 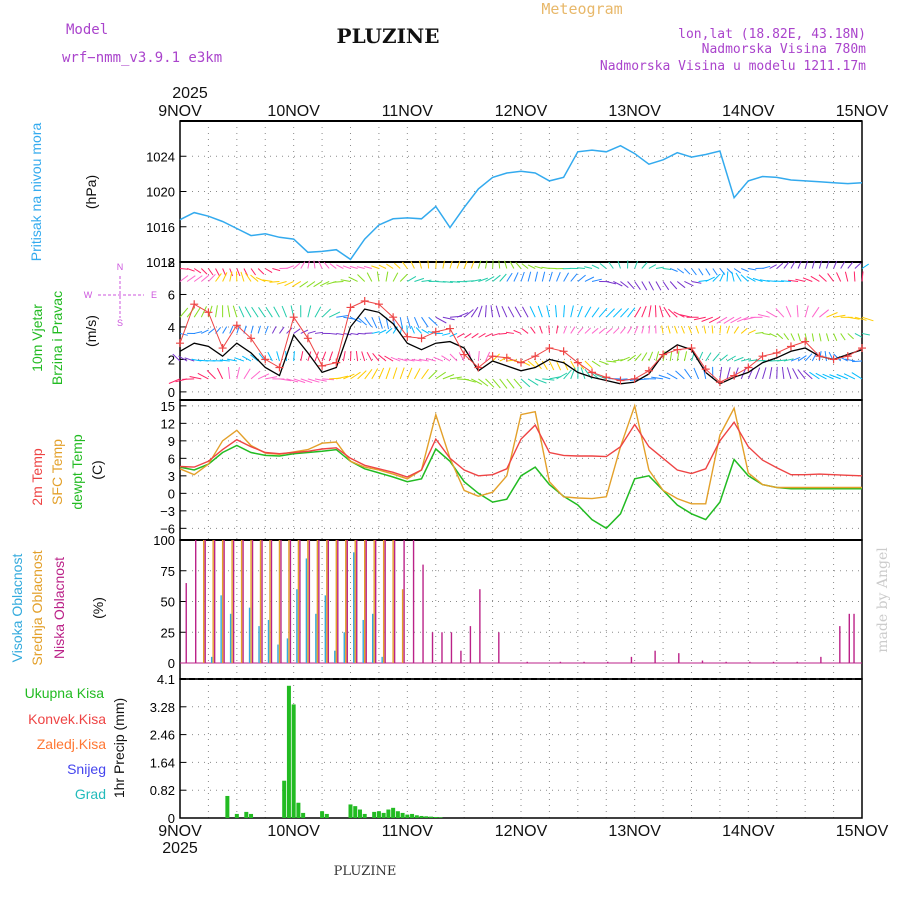 What do you see at coordinates (521, 341) in the screenshot?
I see `gust-markers` at bounding box center [521, 341].